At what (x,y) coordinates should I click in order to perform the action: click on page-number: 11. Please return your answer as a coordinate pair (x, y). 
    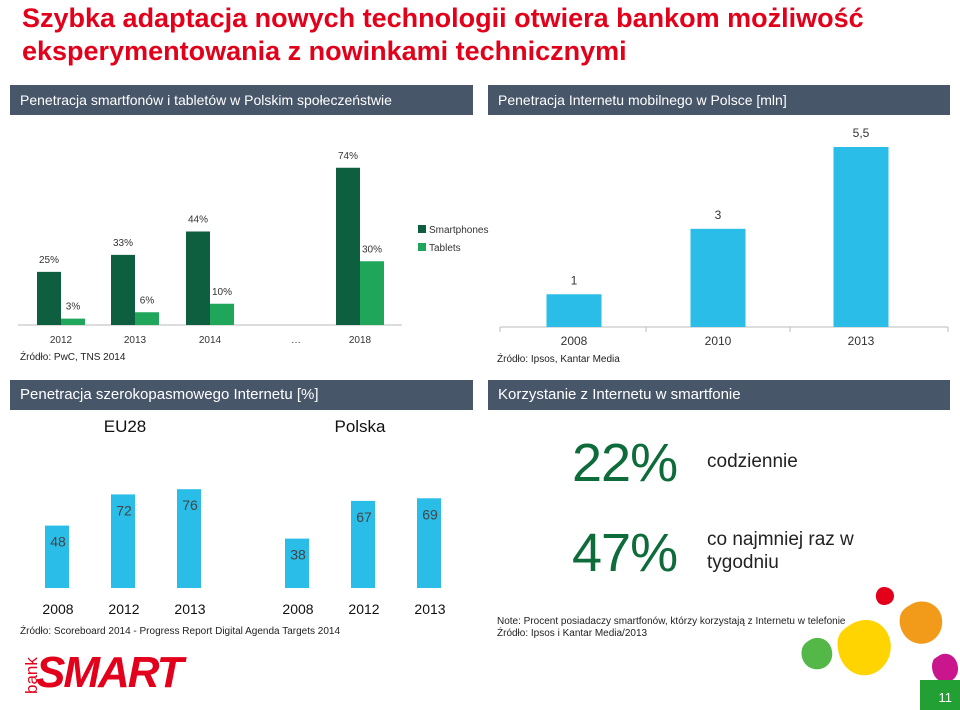
    Looking at the image, I should click on (940, 695).